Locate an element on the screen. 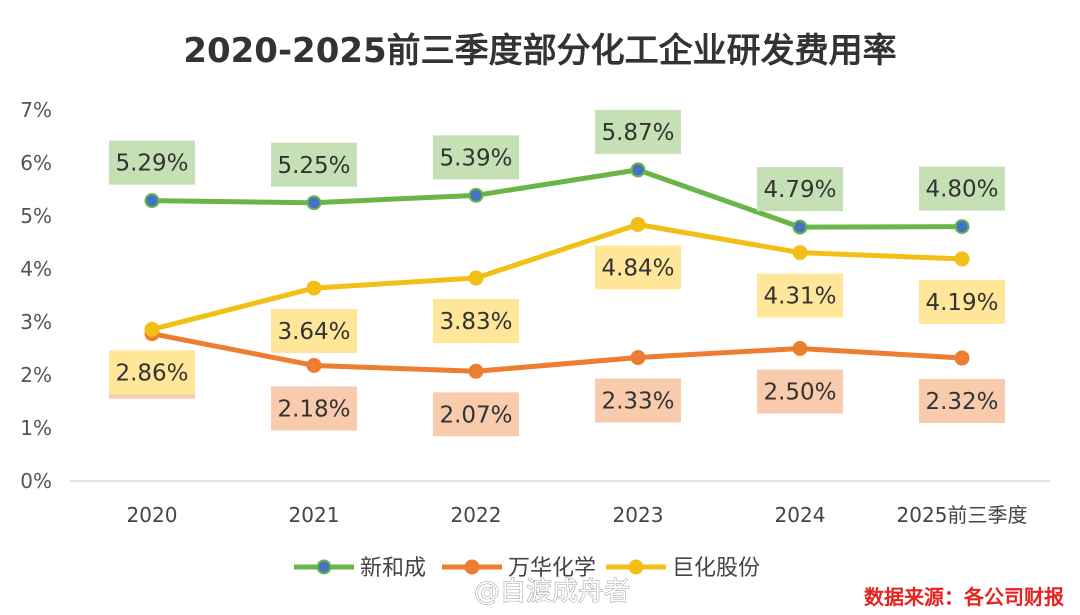 The height and width of the screenshot is (615, 1080). data-label-text: 4.80% is located at coordinates (961, 190).